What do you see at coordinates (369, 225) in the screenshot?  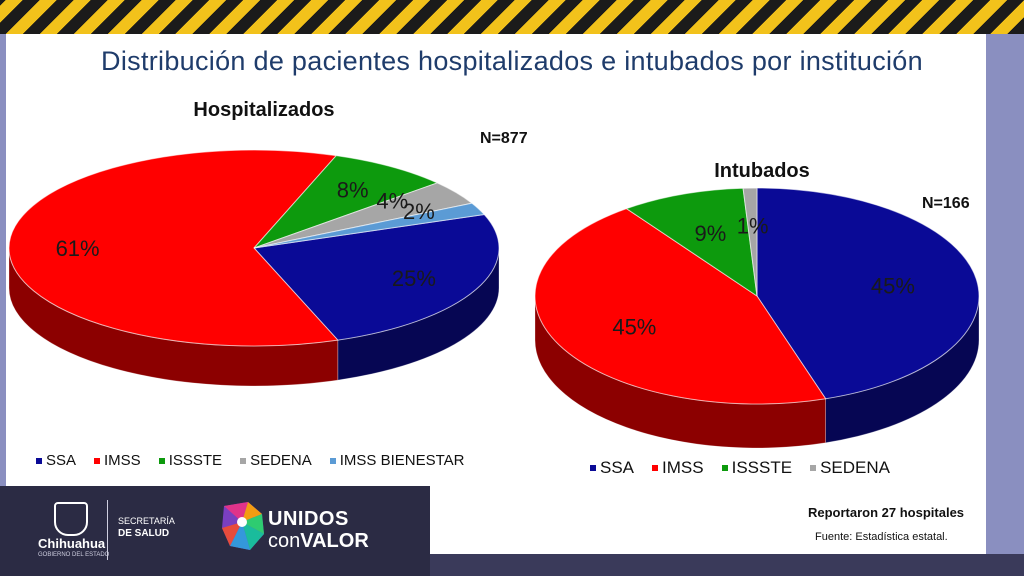 I see `pie-slice-imss-bienestar` at bounding box center [369, 225].